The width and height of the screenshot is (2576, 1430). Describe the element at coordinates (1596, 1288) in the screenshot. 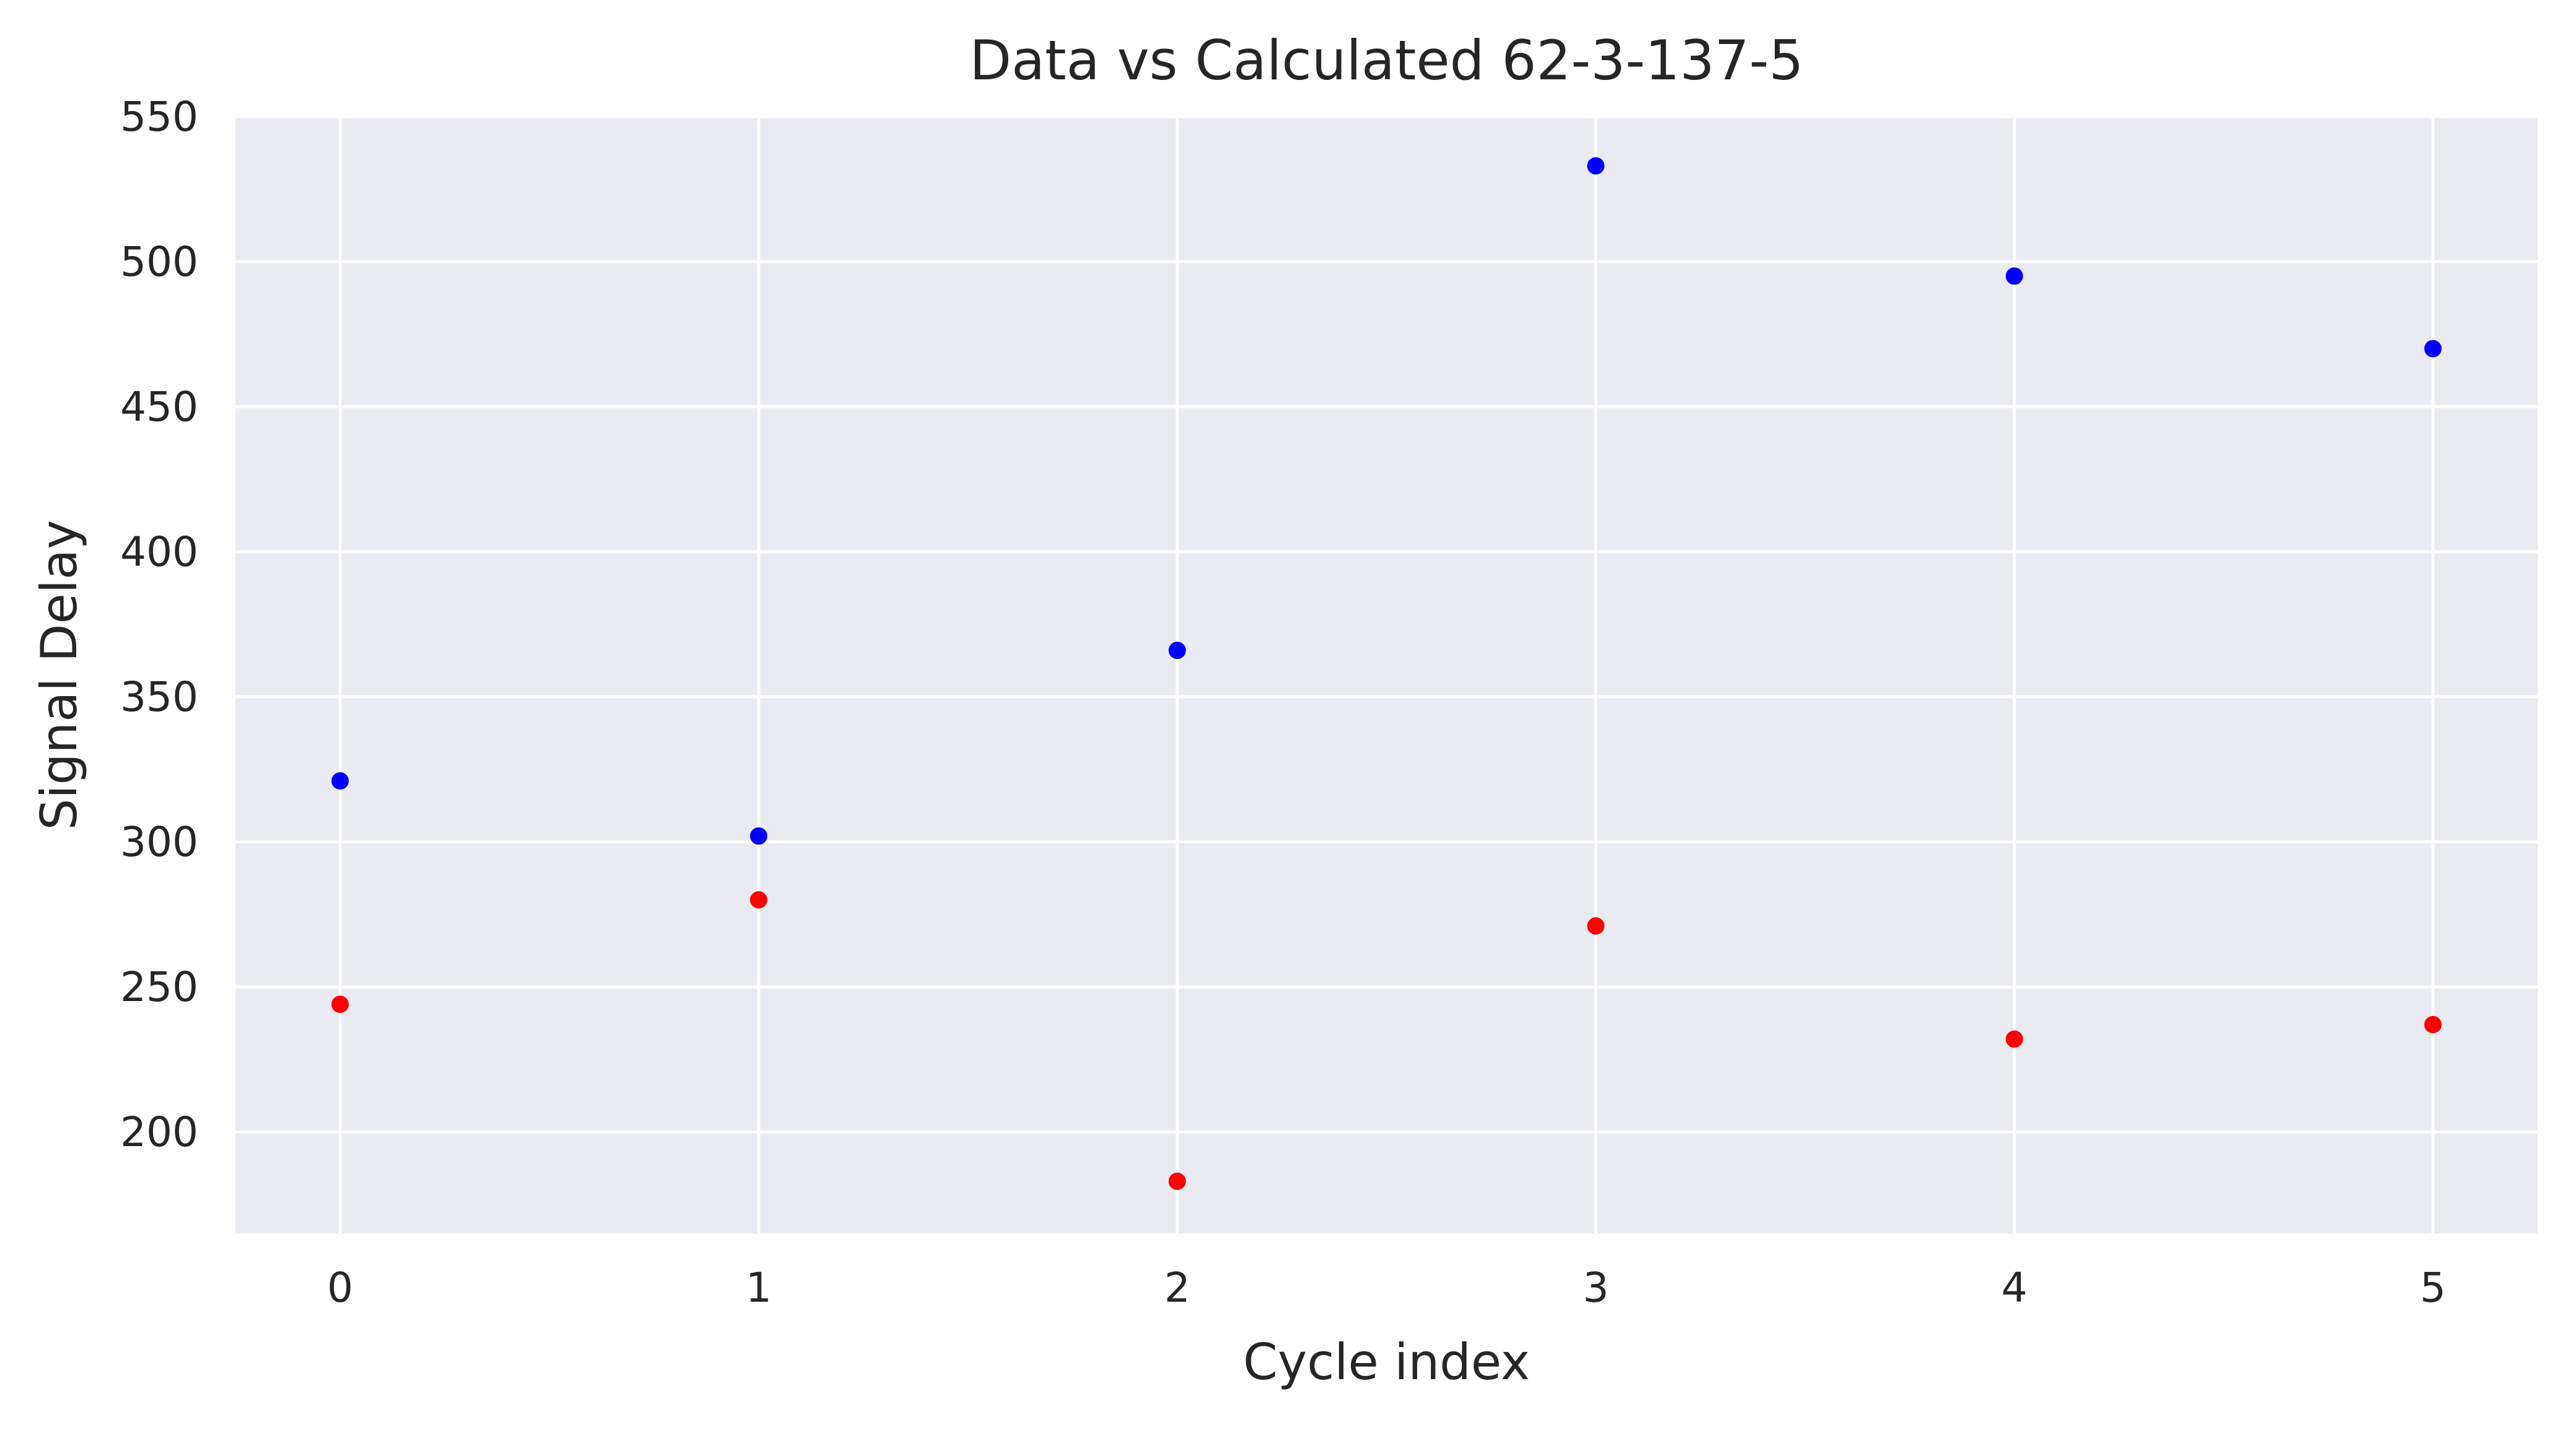

I see `x-tick-label: 3` at that location.